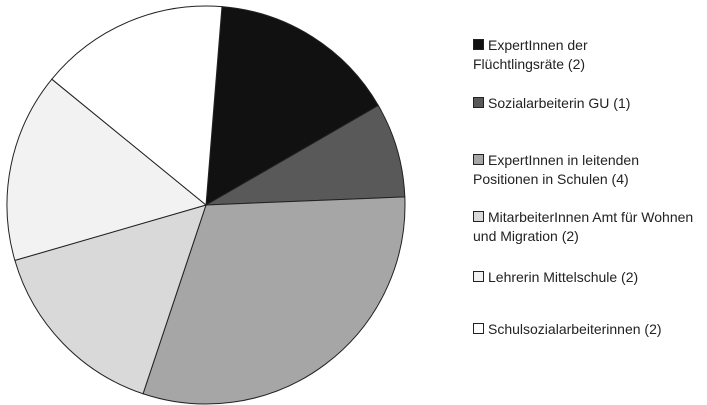 Image resolution: width=707 pixels, height=405 pixels. I want to click on legend-label: ExpertInnen der Flüchtlingsräte (2), so click(530, 54).